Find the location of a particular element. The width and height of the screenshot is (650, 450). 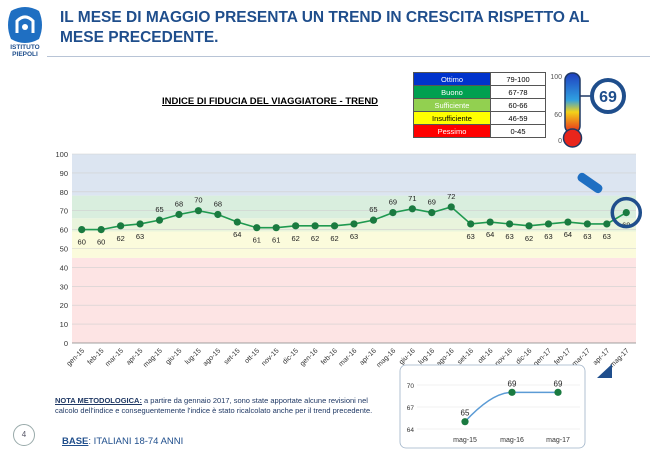

y-tick-label: 70 is located at coordinates (64, 211).